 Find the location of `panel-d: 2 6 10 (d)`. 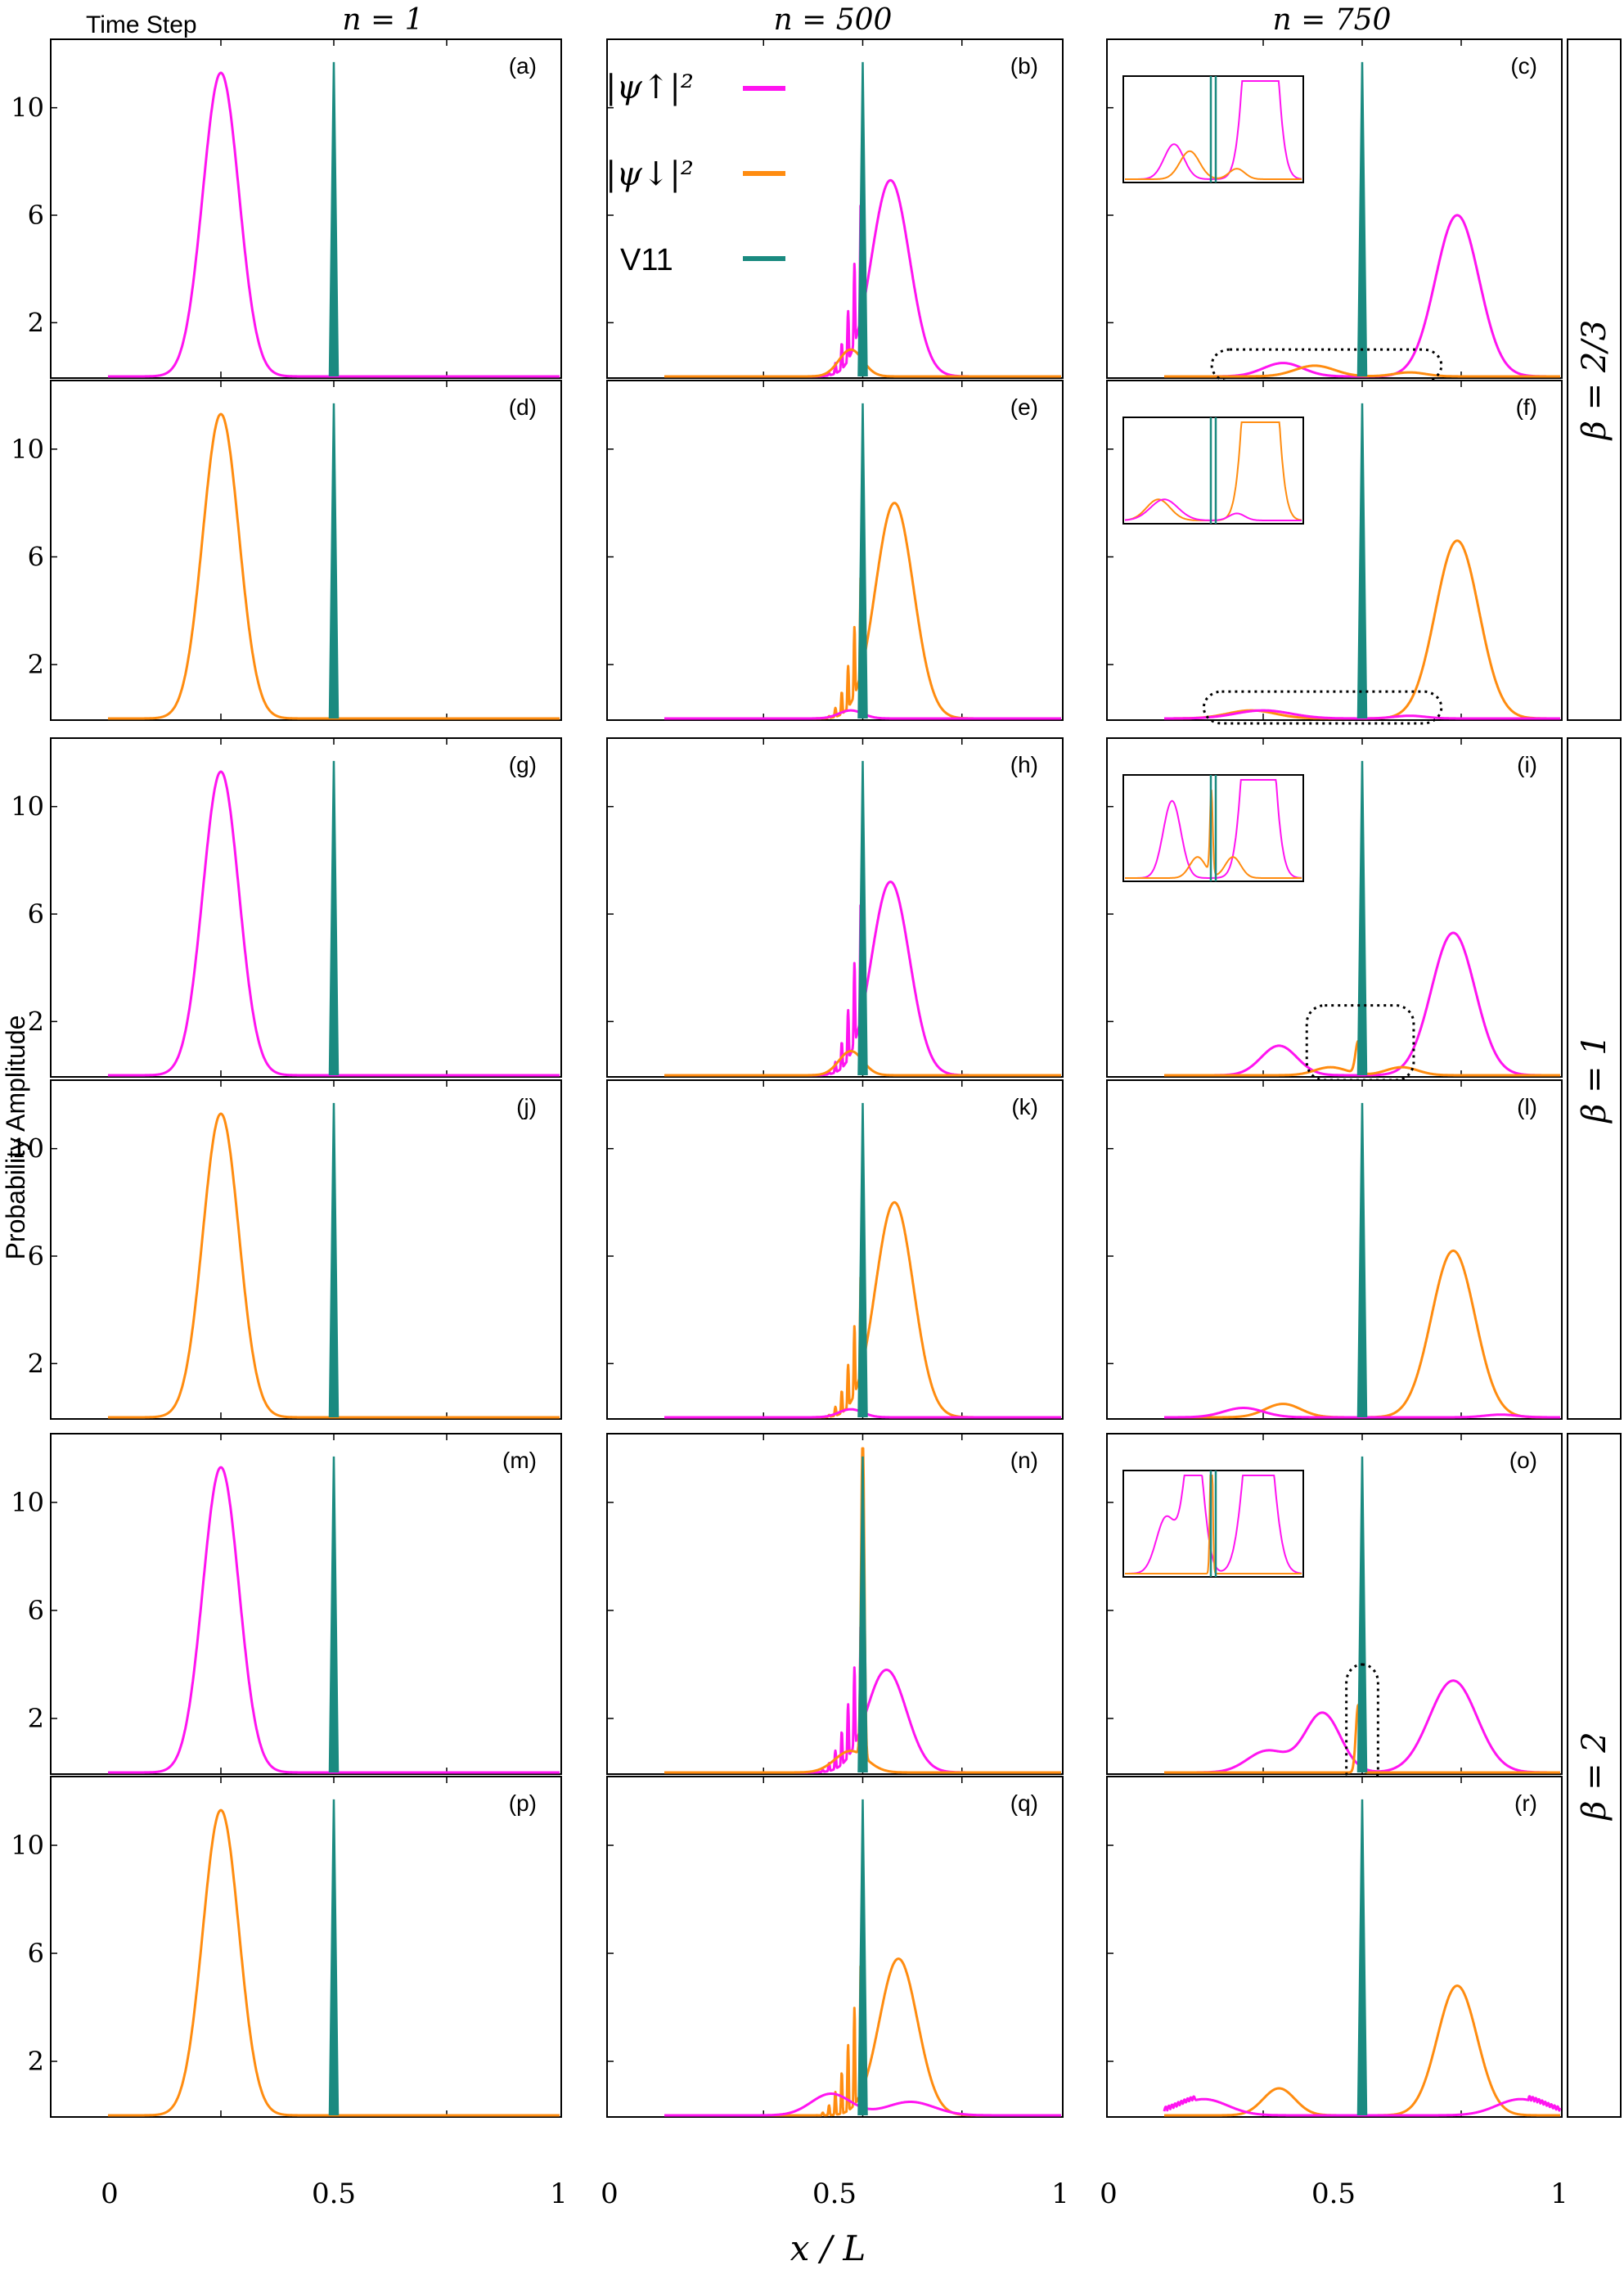

panel-d: 2 6 10 (d) is located at coordinates (286, 550).